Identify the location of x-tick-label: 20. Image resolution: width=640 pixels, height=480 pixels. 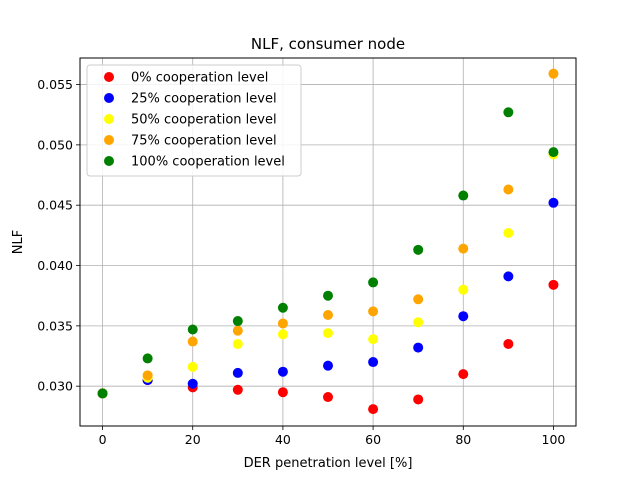
(193, 439).